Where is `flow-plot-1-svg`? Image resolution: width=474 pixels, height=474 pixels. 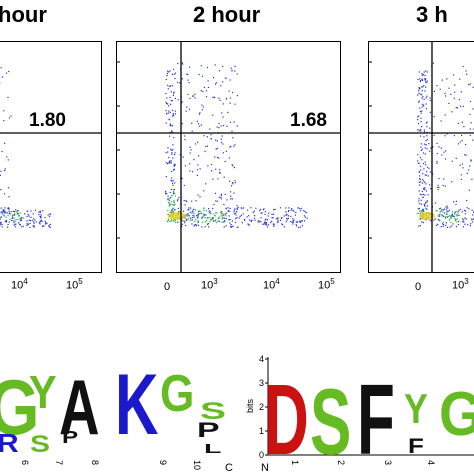 flow-plot-1-svg is located at coordinates (50, 147).